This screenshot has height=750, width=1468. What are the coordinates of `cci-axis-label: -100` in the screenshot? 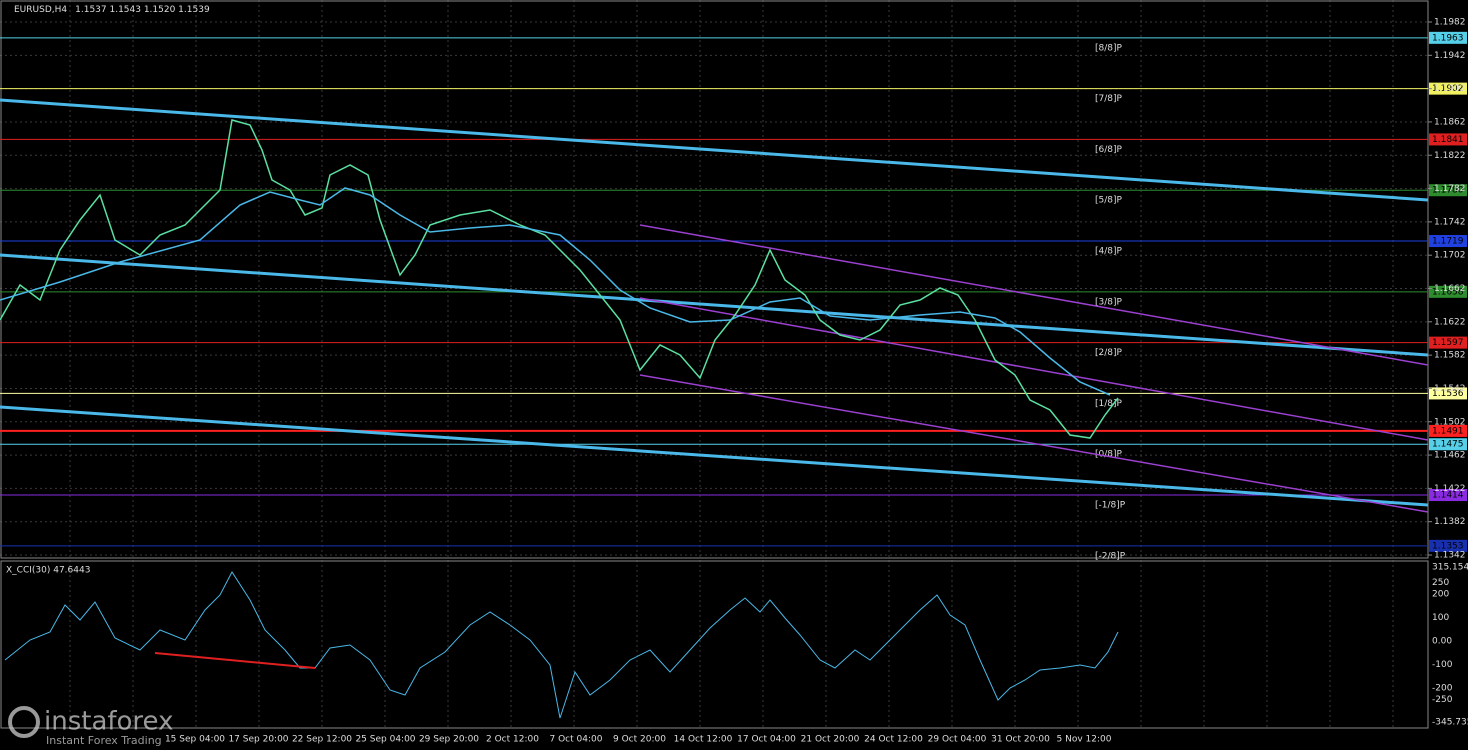 It's located at (1442, 665).